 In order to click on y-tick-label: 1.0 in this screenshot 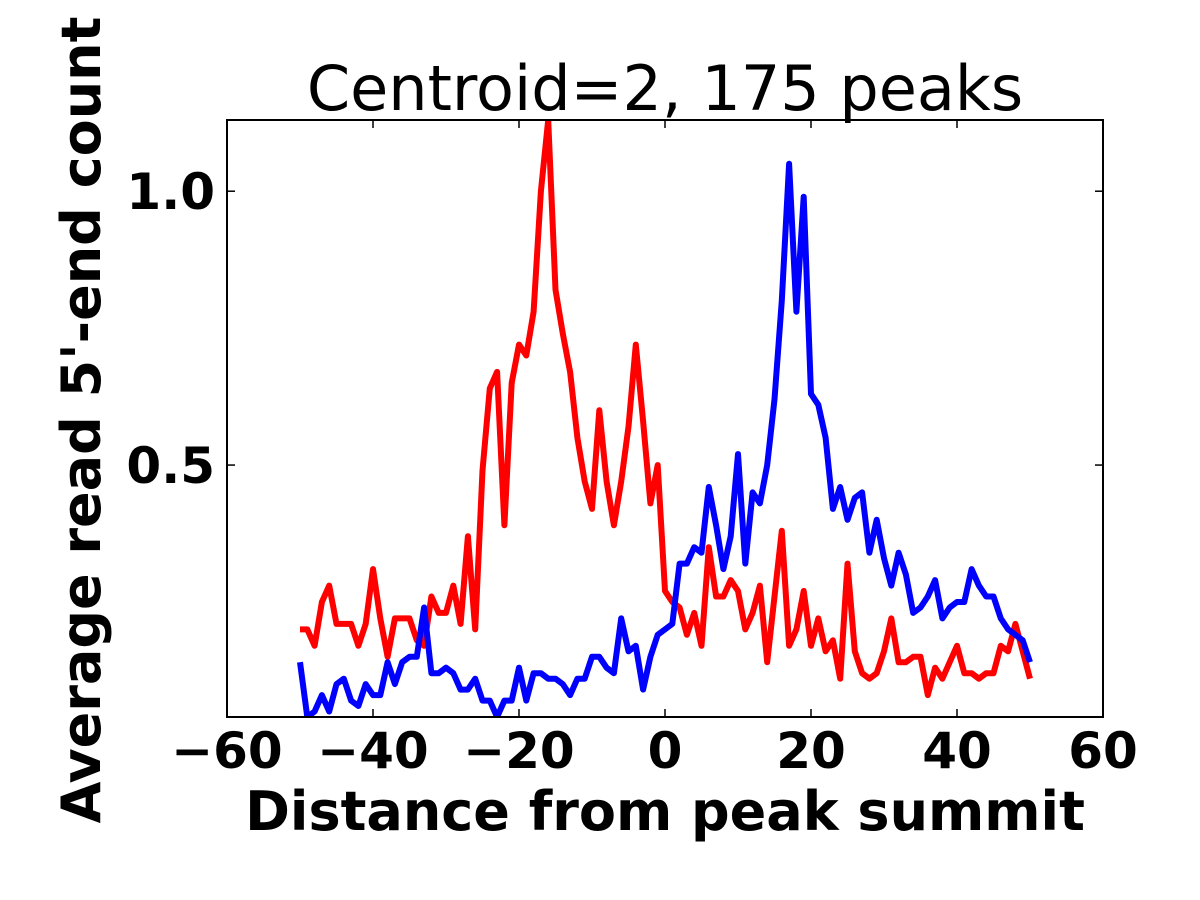, I will do `click(170, 192)`.